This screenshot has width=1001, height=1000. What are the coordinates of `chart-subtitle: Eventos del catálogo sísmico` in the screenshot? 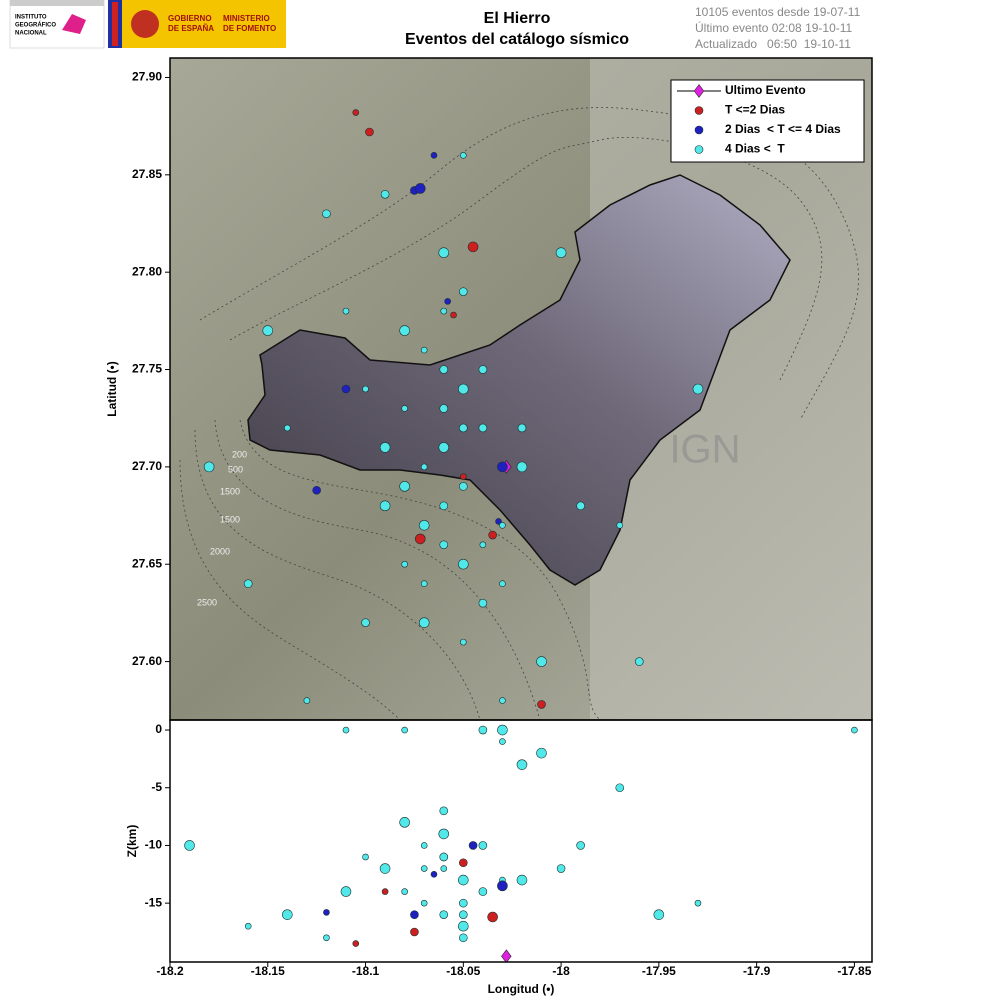 It's located at (517, 39).